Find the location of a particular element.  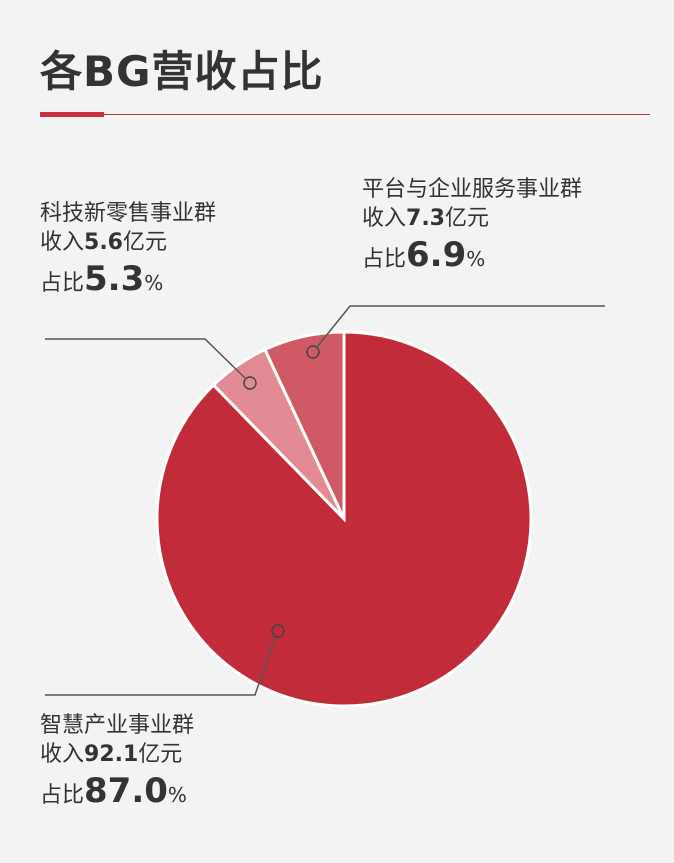

label-platform: 平台与企业服务事业群 收入7.3亿元 占比6.9% is located at coordinates (472, 226).